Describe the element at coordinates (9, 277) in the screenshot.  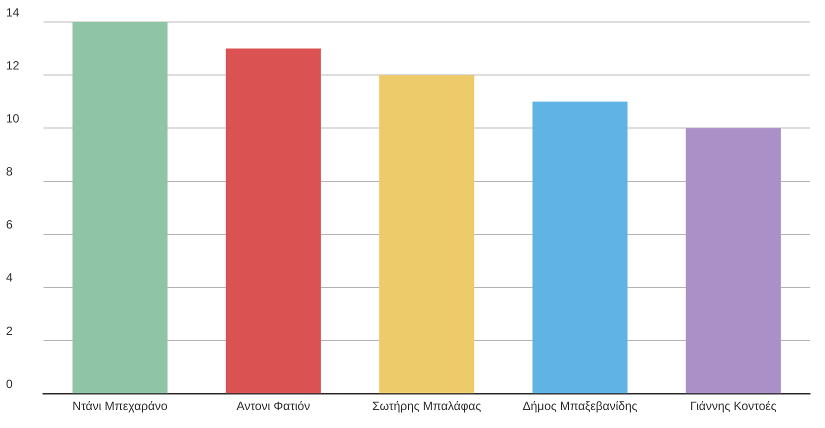
I see `y-tick-label: 4` at that location.